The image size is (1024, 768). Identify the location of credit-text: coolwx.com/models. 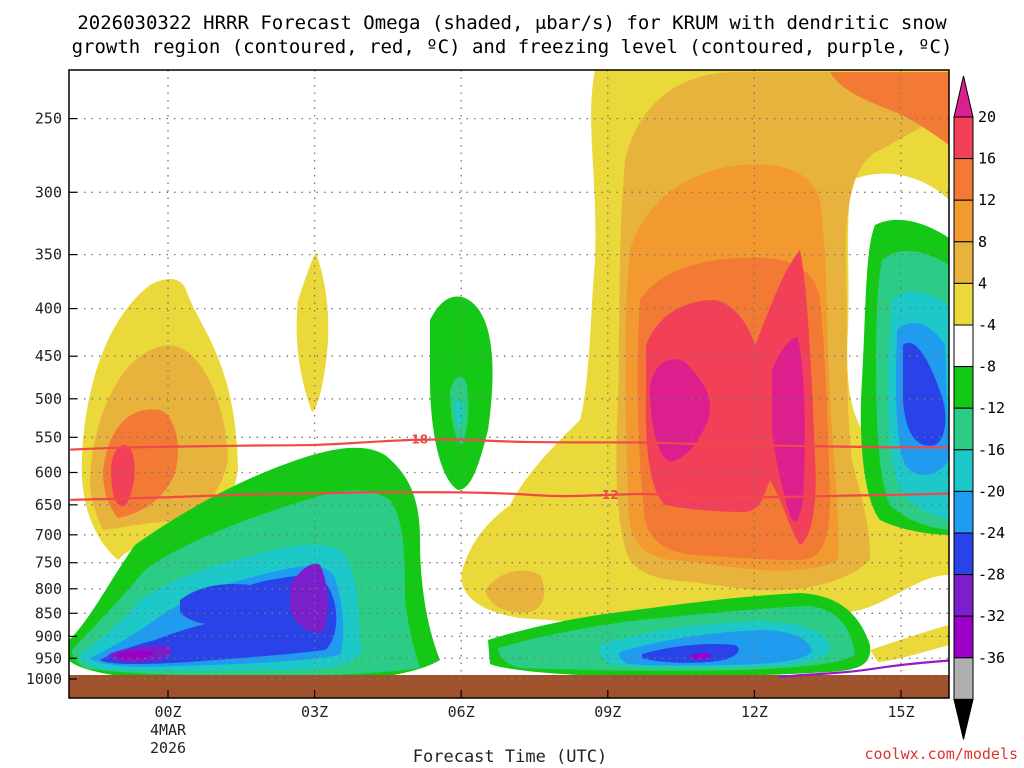
(941, 754).